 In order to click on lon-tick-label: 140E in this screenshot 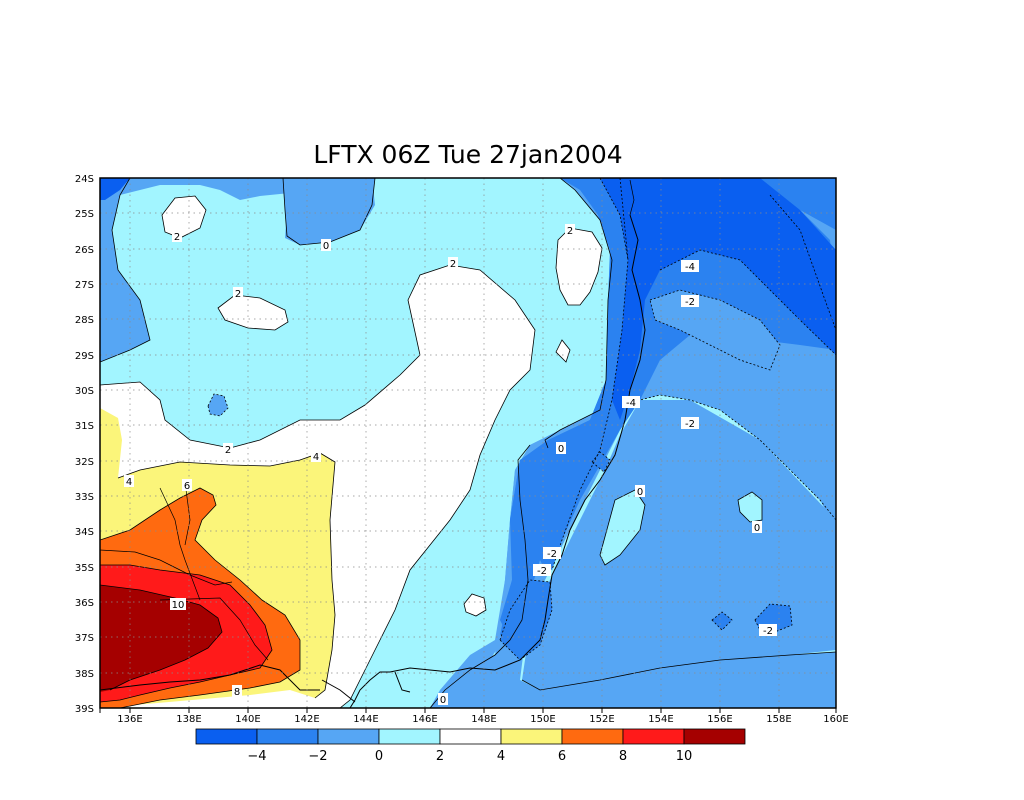, I will do `click(247, 719)`.